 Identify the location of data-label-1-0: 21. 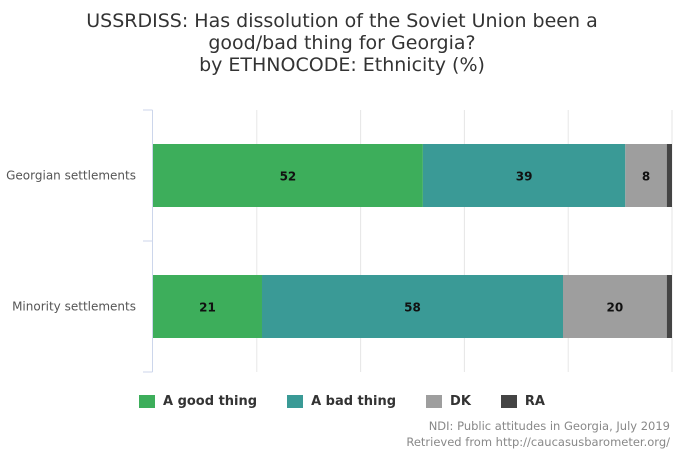
(207, 308).